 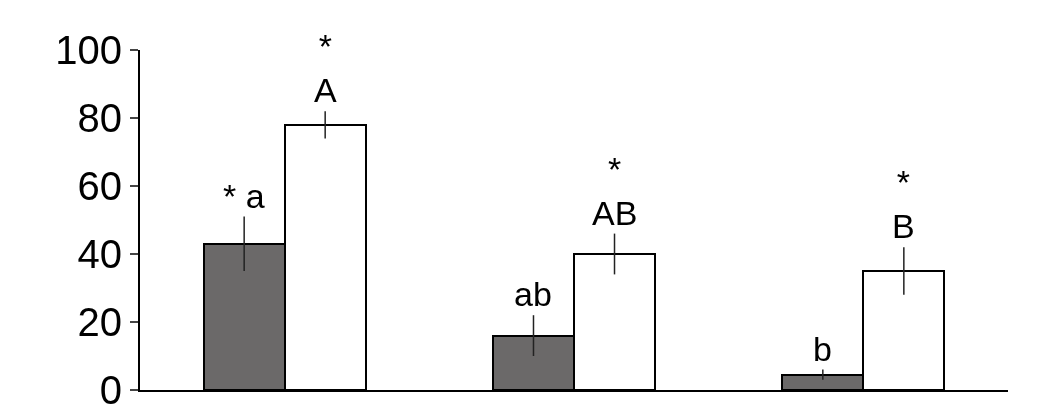 What do you see at coordinates (99, 118) in the screenshot?
I see `y-tick-label: 80` at bounding box center [99, 118].